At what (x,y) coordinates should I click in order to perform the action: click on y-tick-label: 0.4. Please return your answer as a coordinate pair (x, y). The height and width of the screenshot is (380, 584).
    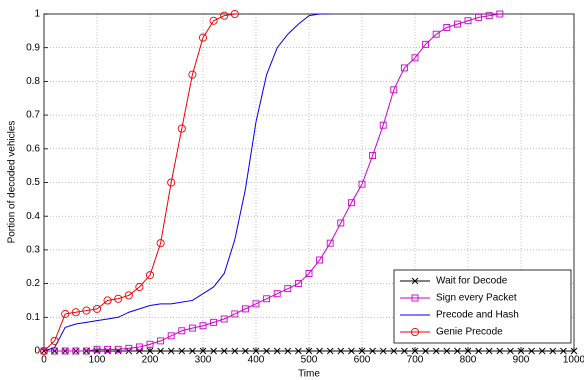
    Looking at the image, I should click on (33, 216).